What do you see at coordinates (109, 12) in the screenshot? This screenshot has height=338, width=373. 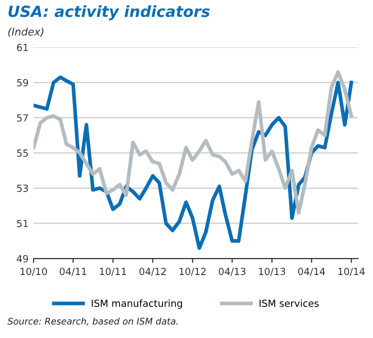 I see `chart-title: USA: activity indicators` at bounding box center [109, 12].